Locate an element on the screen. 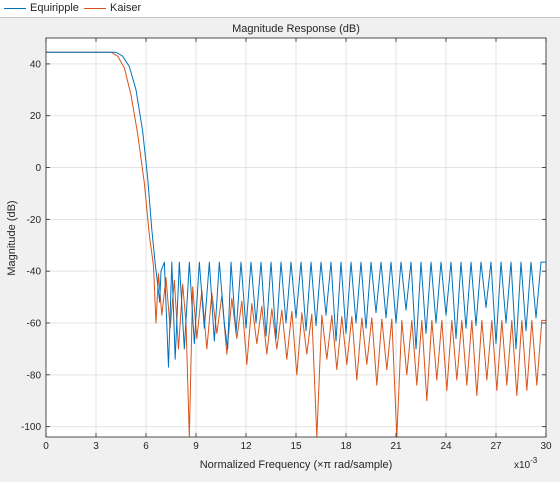 The height and width of the screenshot is (482, 560). x-exponent-label: x10-3 is located at coordinates (526, 463).